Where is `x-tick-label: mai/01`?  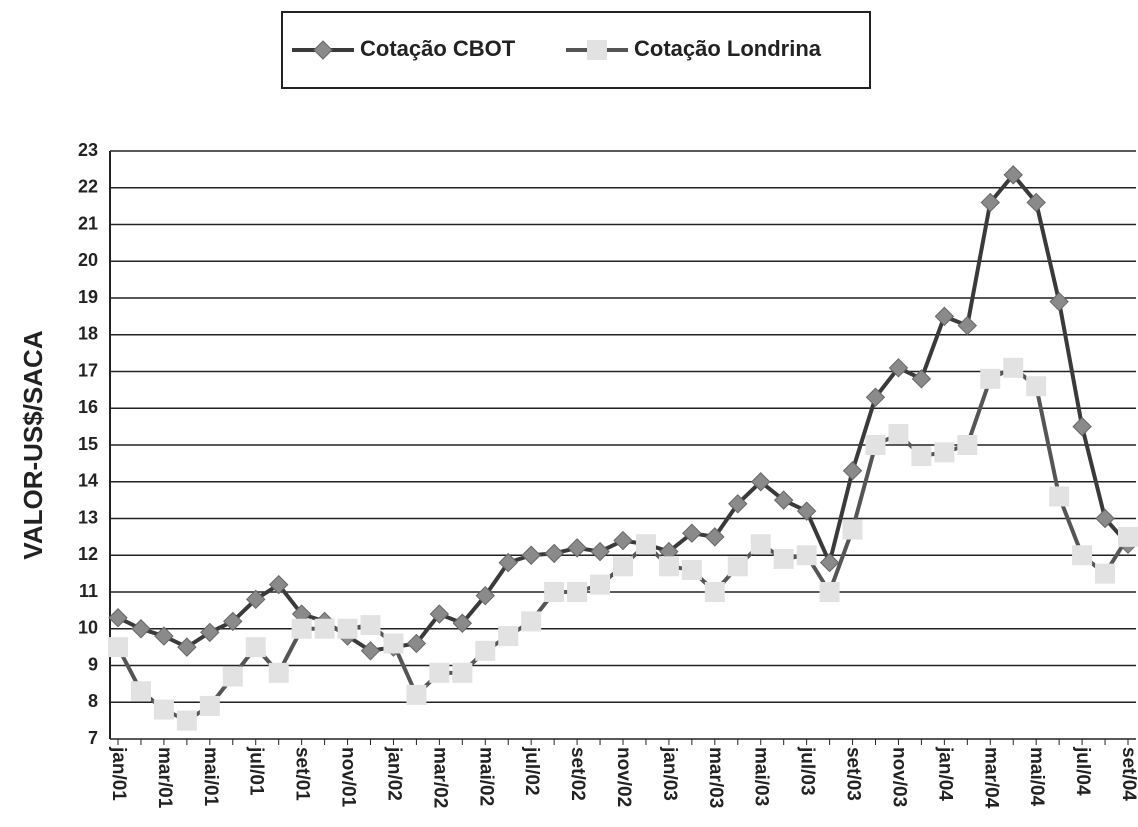 x-tick-label: mai/01 is located at coordinates (210, 777).